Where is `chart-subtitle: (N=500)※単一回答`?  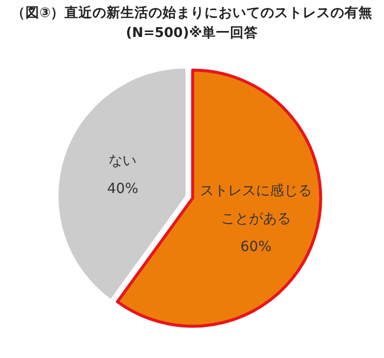
chart-subtitle: (N=500)※単一回答 is located at coordinates (192, 33).